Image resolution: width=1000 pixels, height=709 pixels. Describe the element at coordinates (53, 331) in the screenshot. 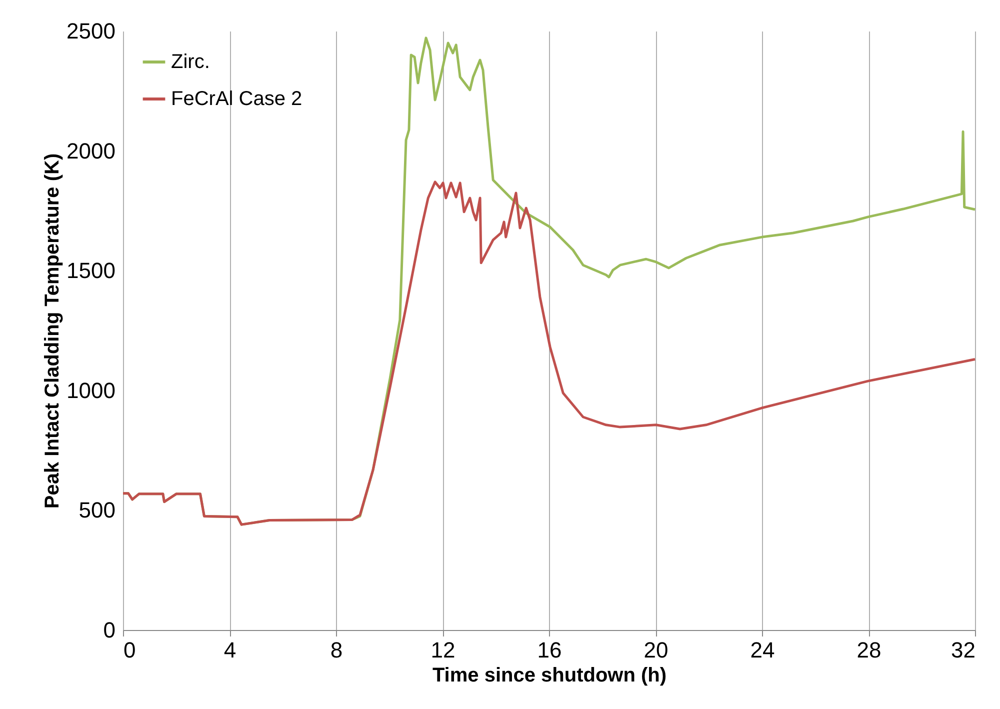

I see `y-axis-title: Peak Intact Cladding Temperature (K)` at that location.